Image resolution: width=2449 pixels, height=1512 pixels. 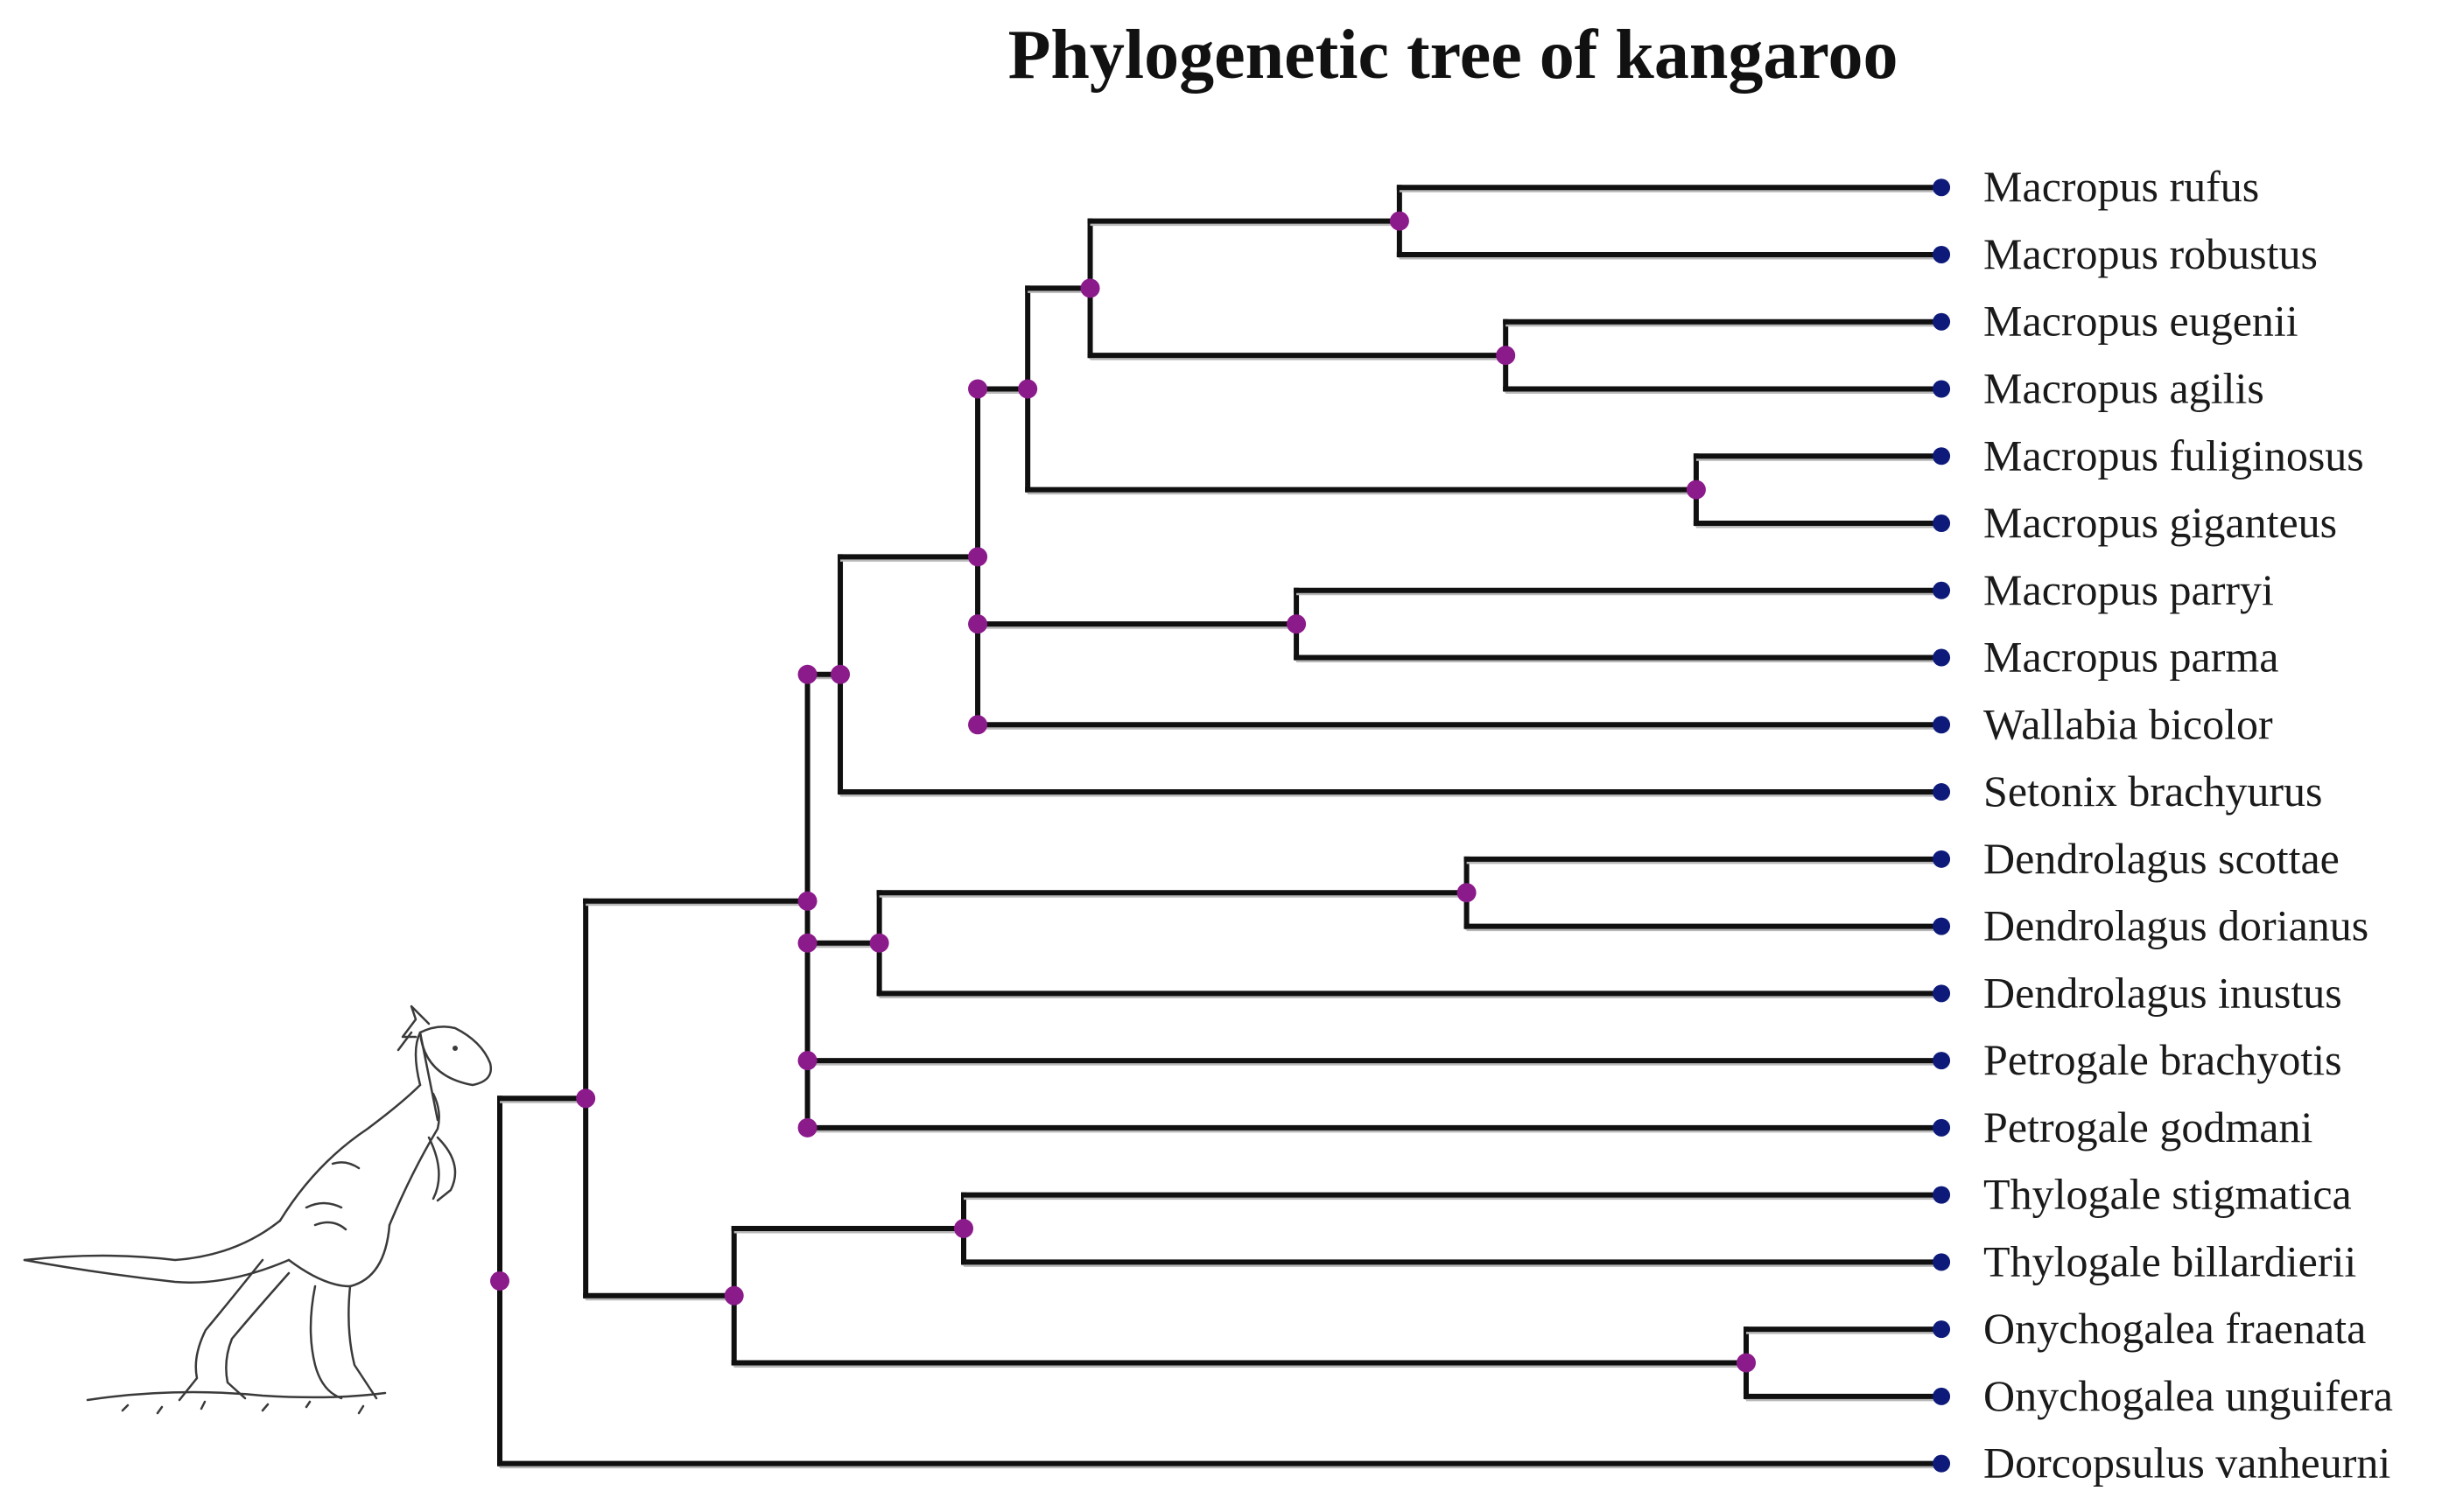 I want to click on taxon-label: Petrogale brachyotis, so click(x=2162, y=1059).